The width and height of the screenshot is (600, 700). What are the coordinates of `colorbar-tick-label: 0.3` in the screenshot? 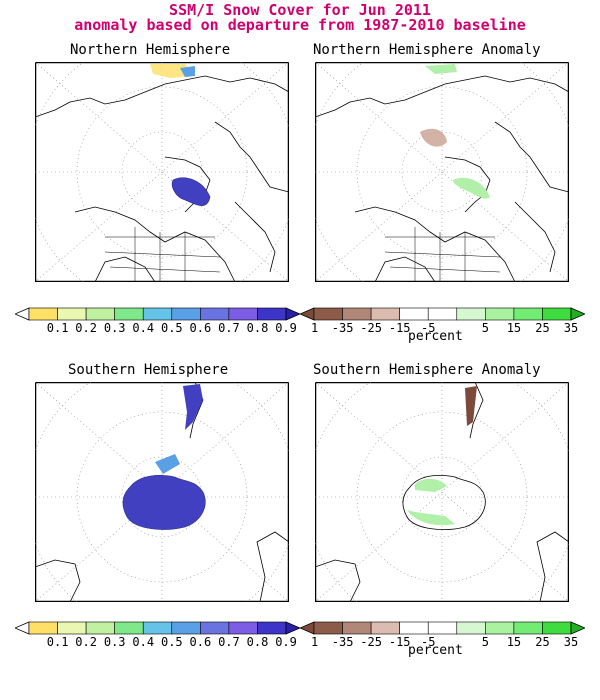 It's located at (114, 328).